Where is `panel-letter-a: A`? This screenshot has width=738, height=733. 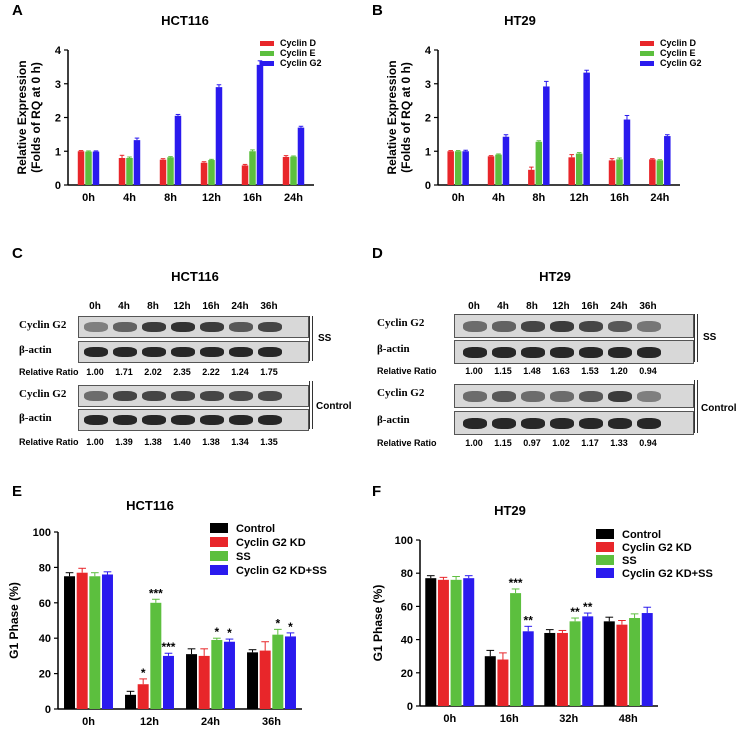
panel-letter-a: A is located at coordinates (17, 10).